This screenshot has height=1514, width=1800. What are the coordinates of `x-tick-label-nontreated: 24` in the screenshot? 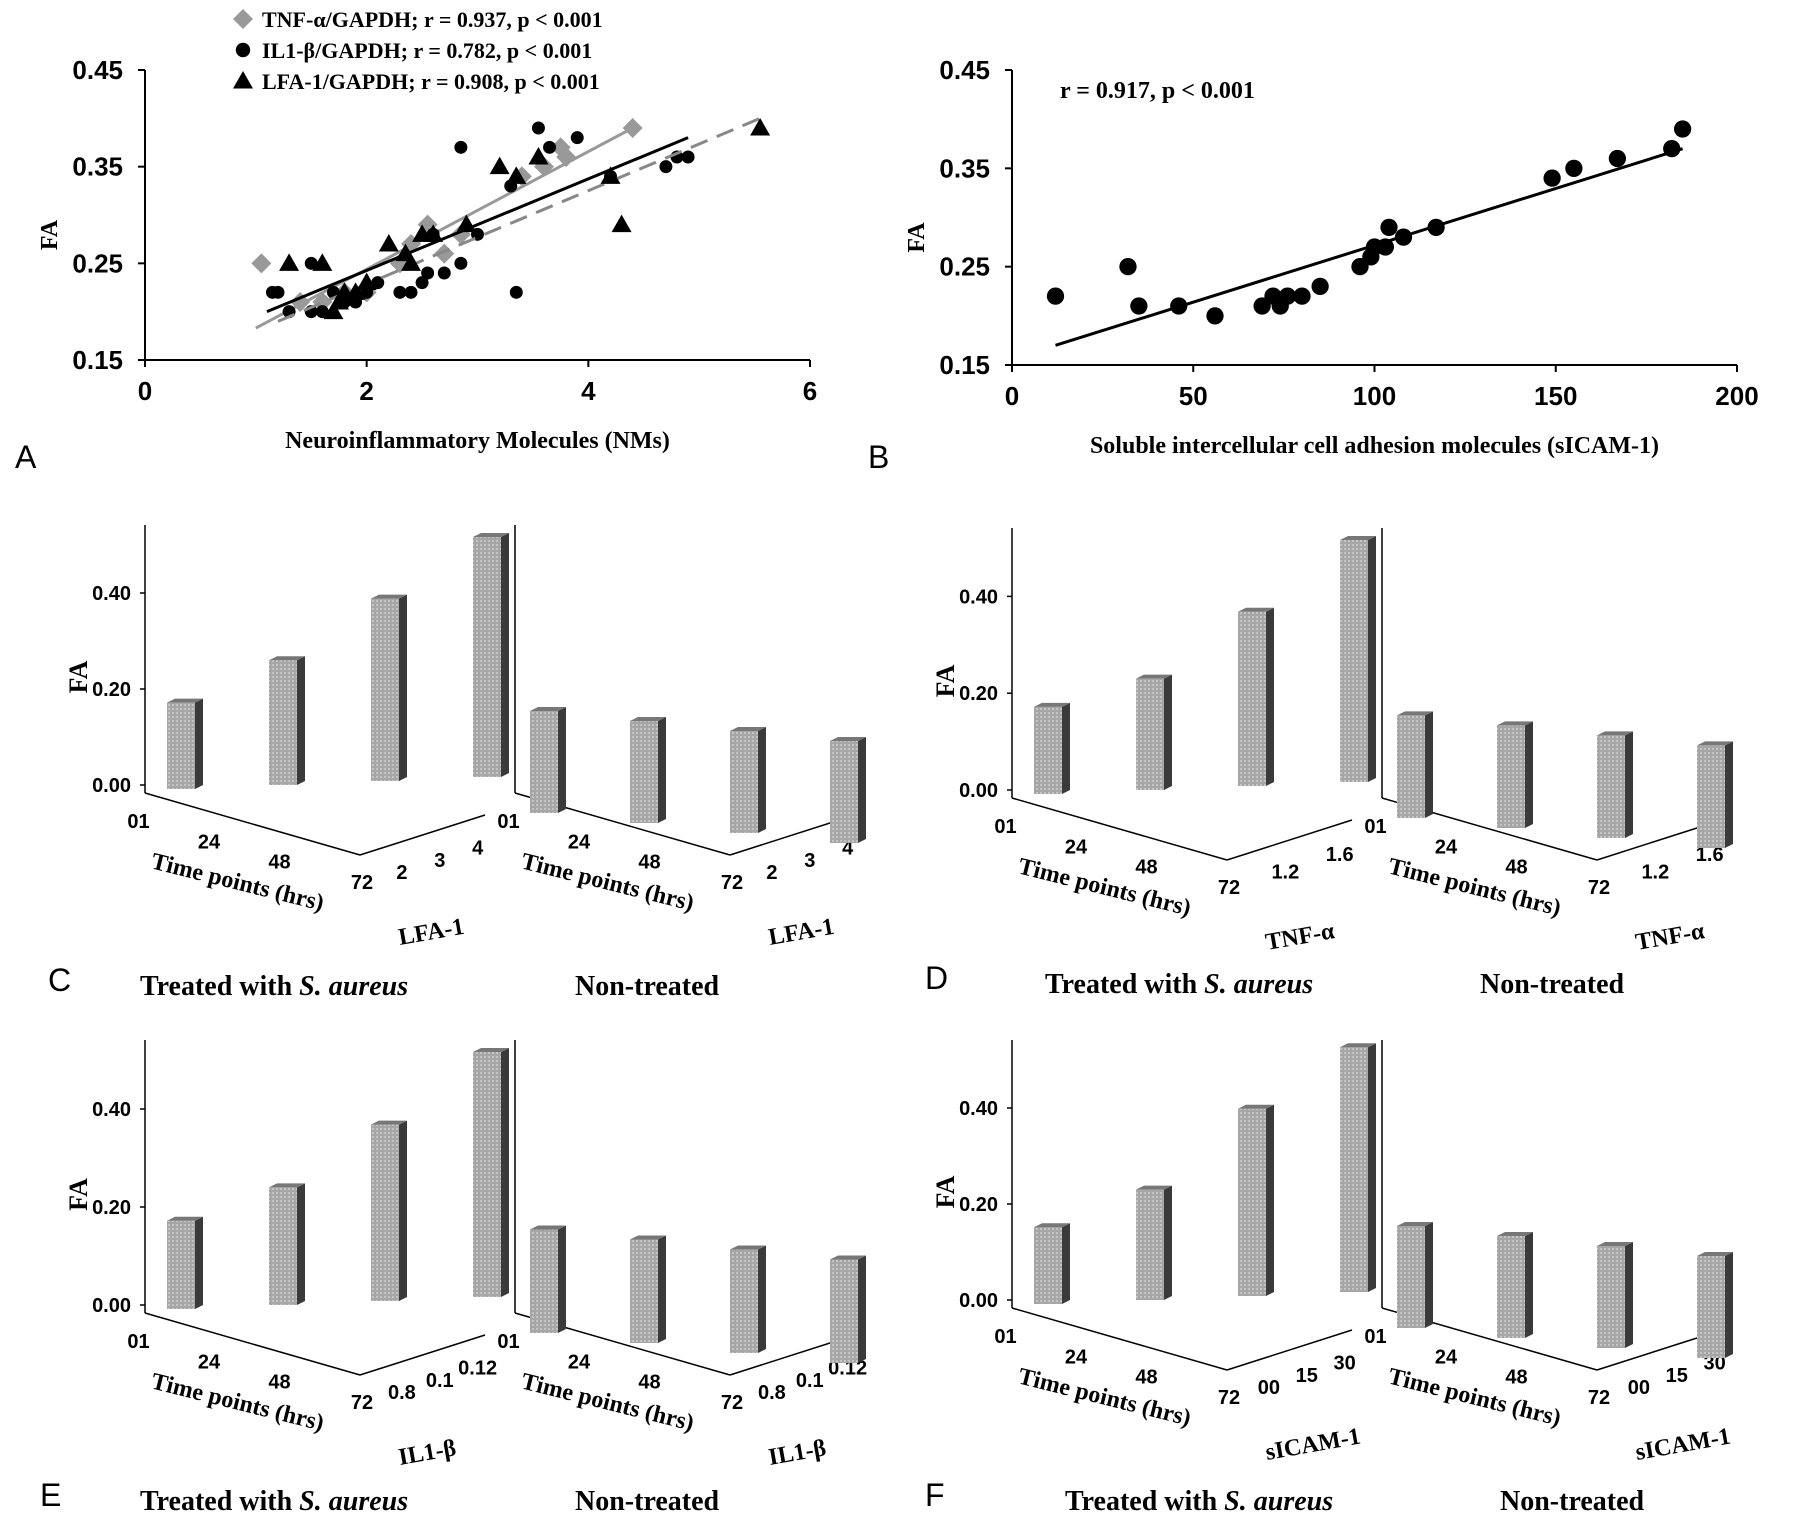 It's located at (579, 1362).